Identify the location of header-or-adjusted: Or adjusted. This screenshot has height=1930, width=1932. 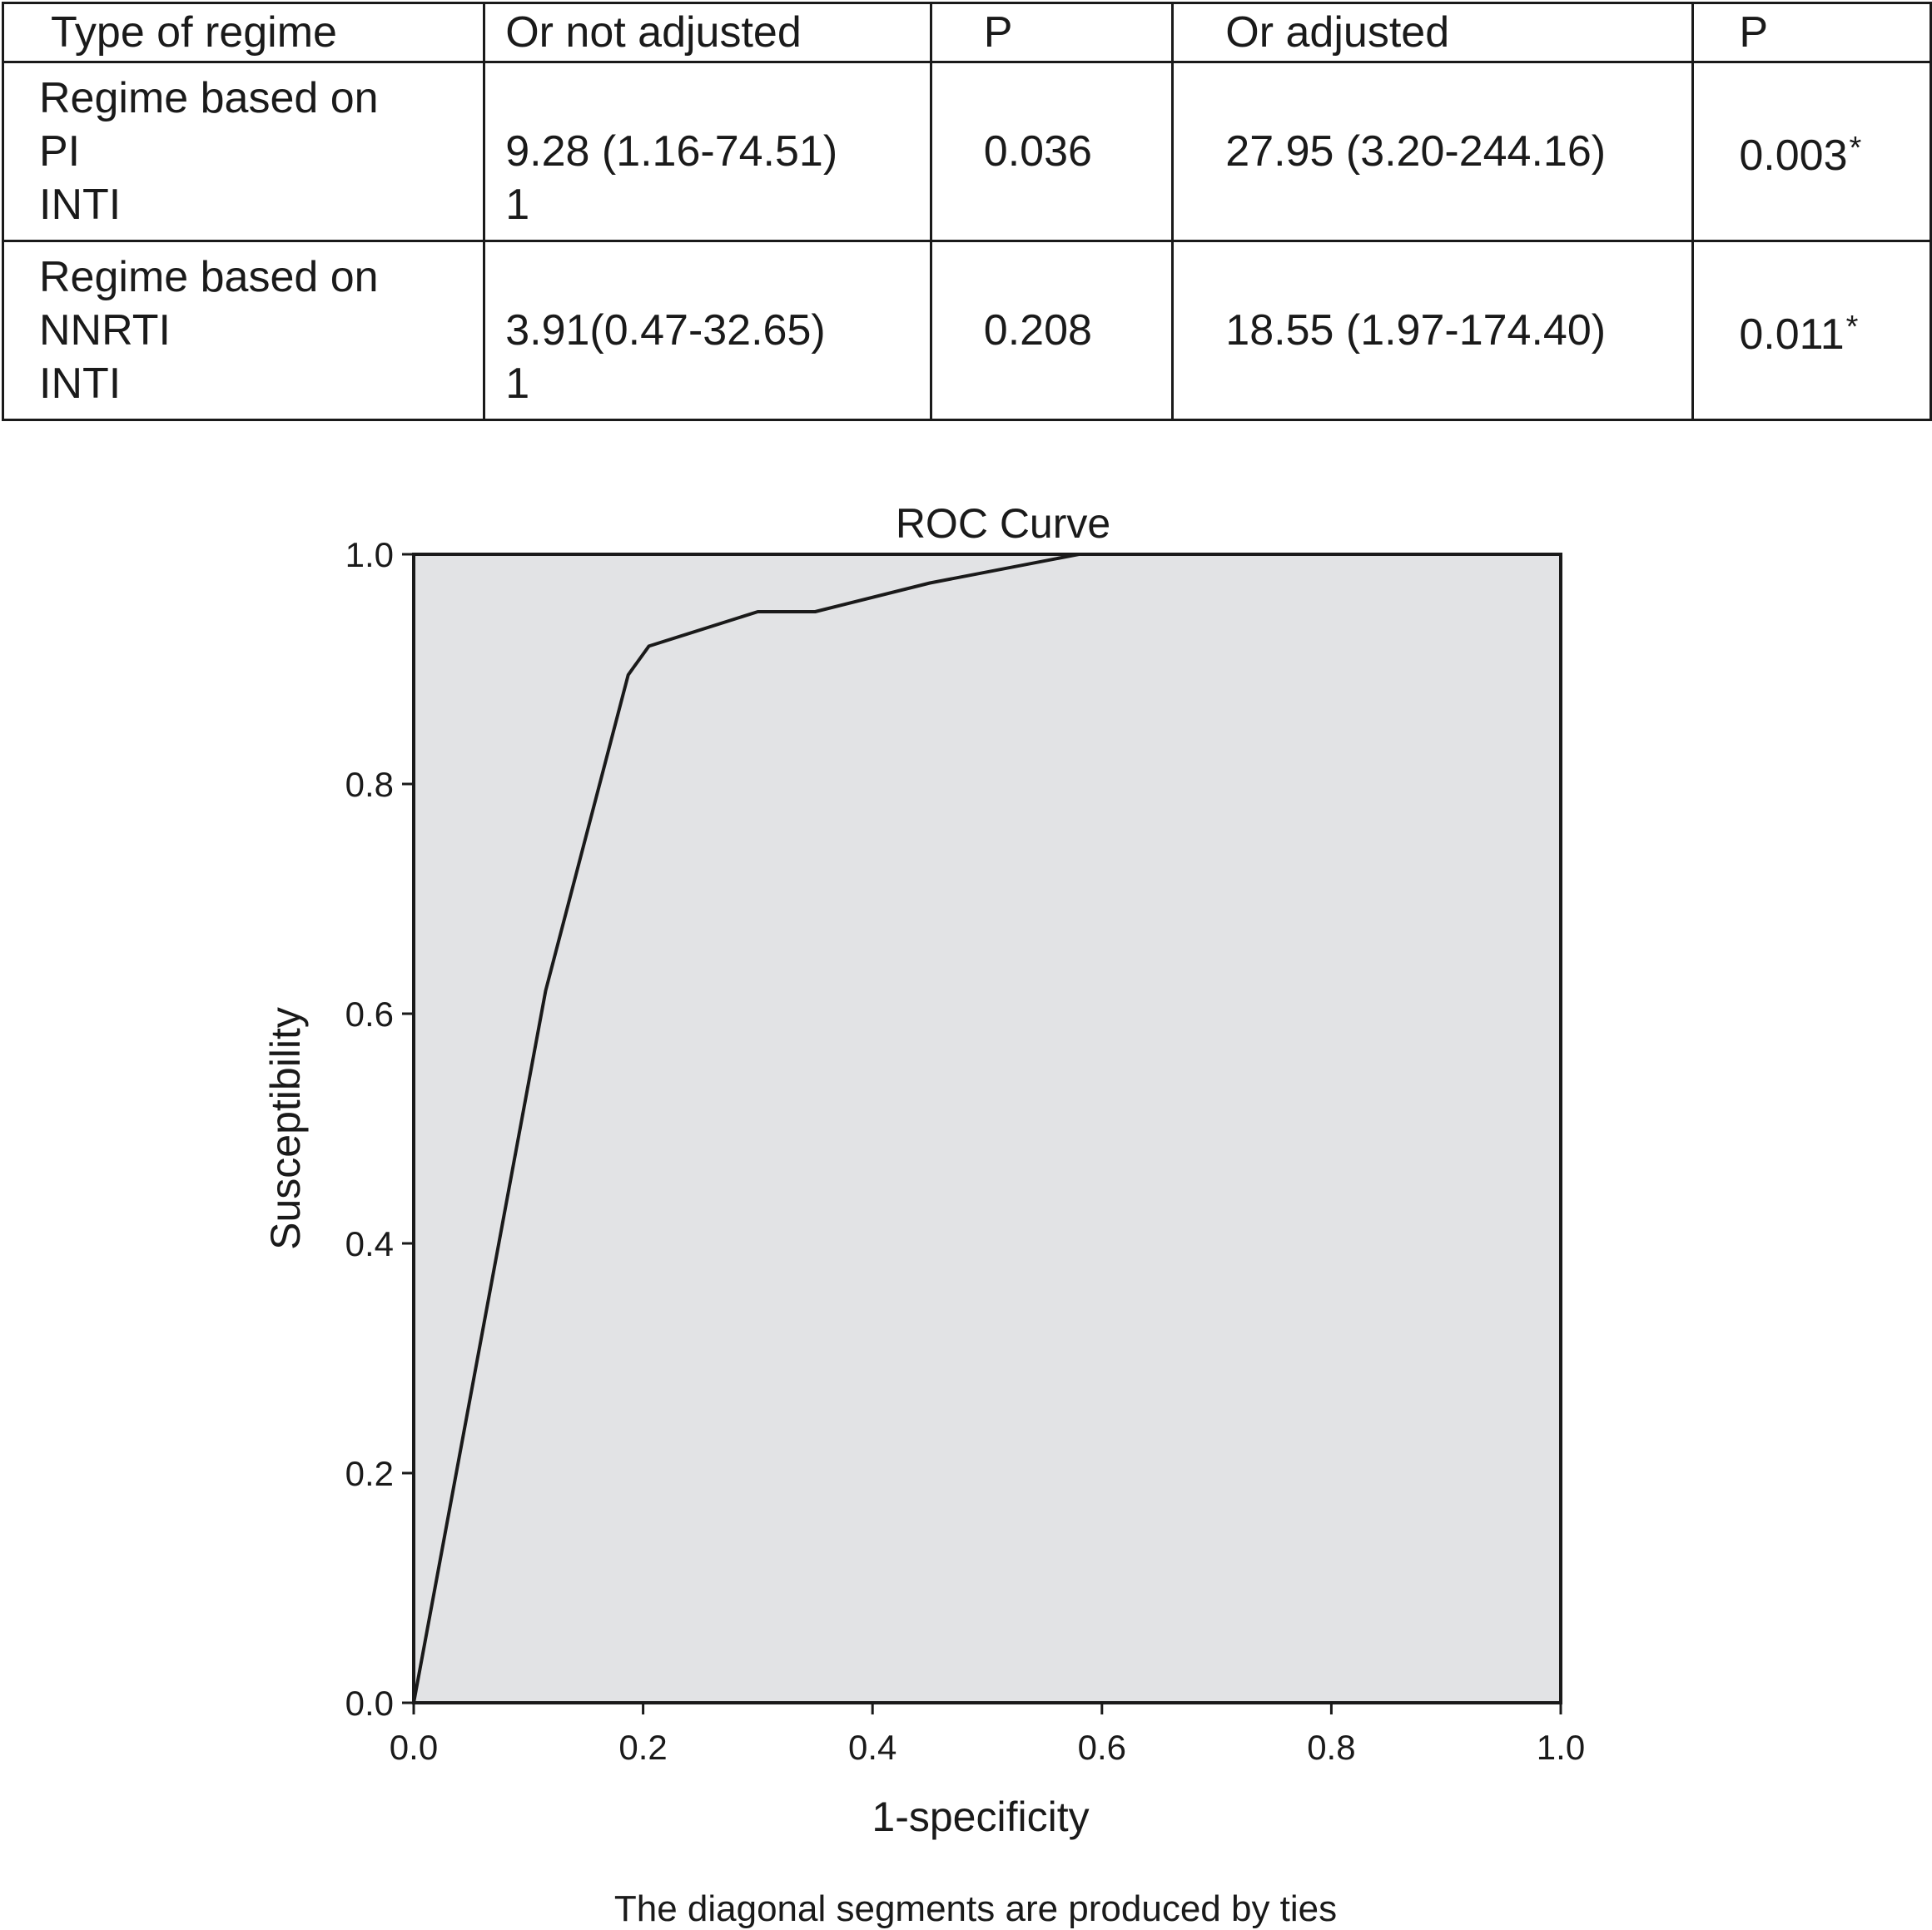
(1433, 32).